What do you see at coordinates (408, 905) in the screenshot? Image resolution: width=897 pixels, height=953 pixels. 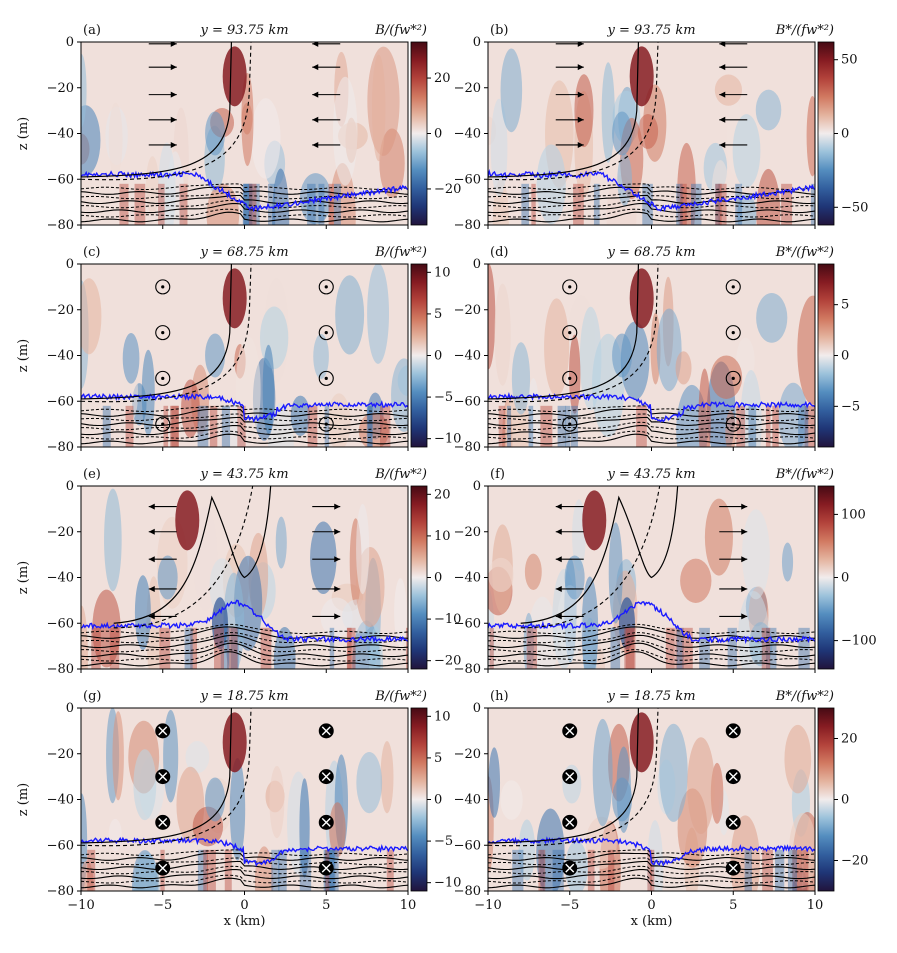 I see `x-tick-label: 10` at bounding box center [408, 905].